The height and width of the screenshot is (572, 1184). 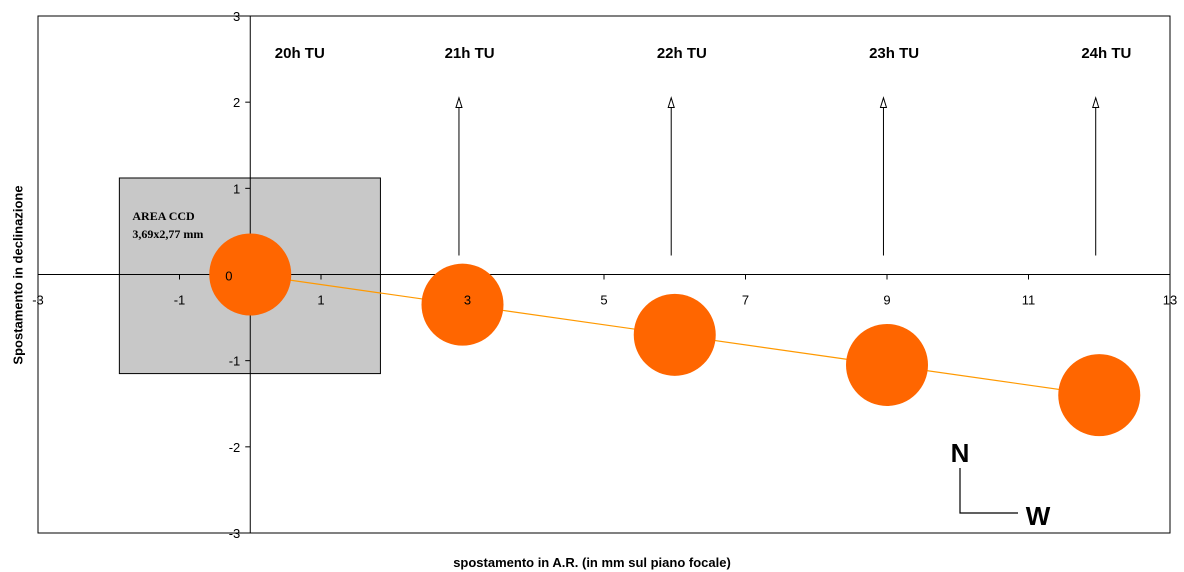 What do you see at coordinates (988, 491) in the screenshot?
I see `compass-lines` at bounding box center [988, 491].